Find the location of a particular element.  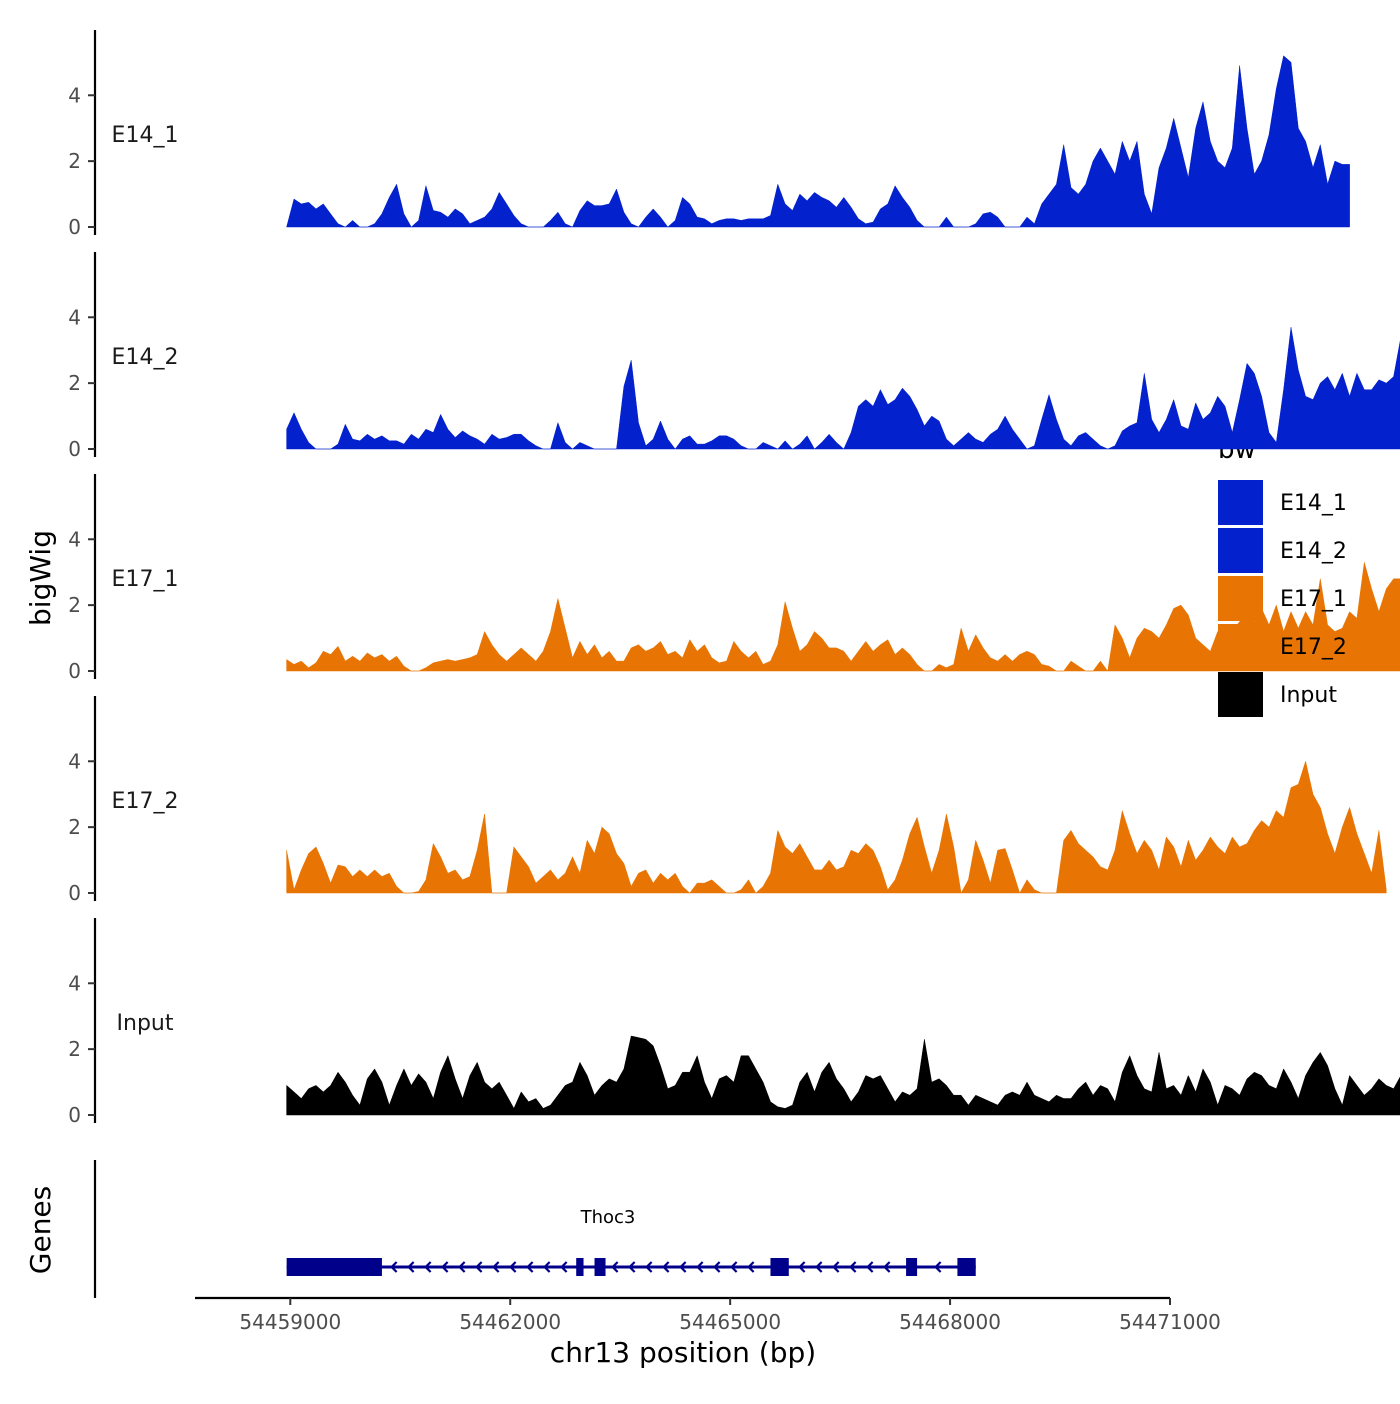

x-tick-label: 54462000 is located at coordinates (510, 1322).